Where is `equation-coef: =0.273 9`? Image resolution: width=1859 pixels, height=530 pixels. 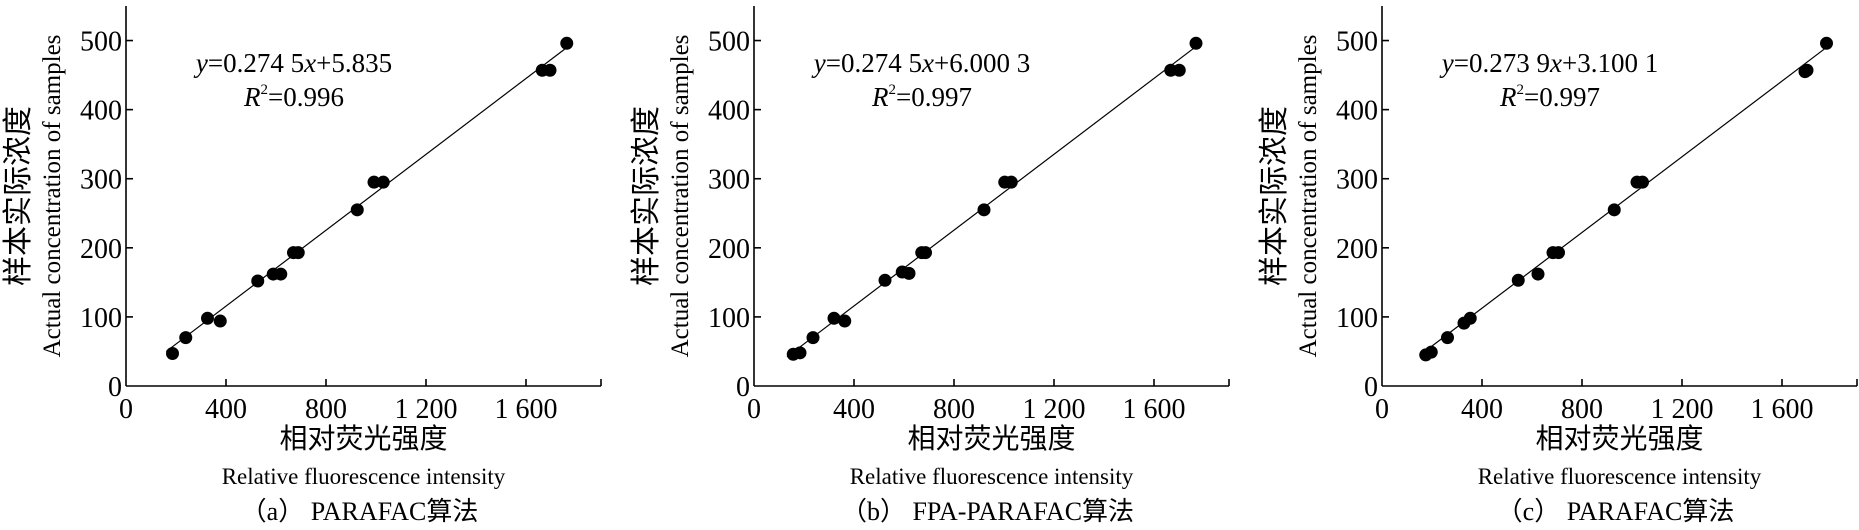
equation-coef: =0.273 9 is located at coordinates (1502, 63).